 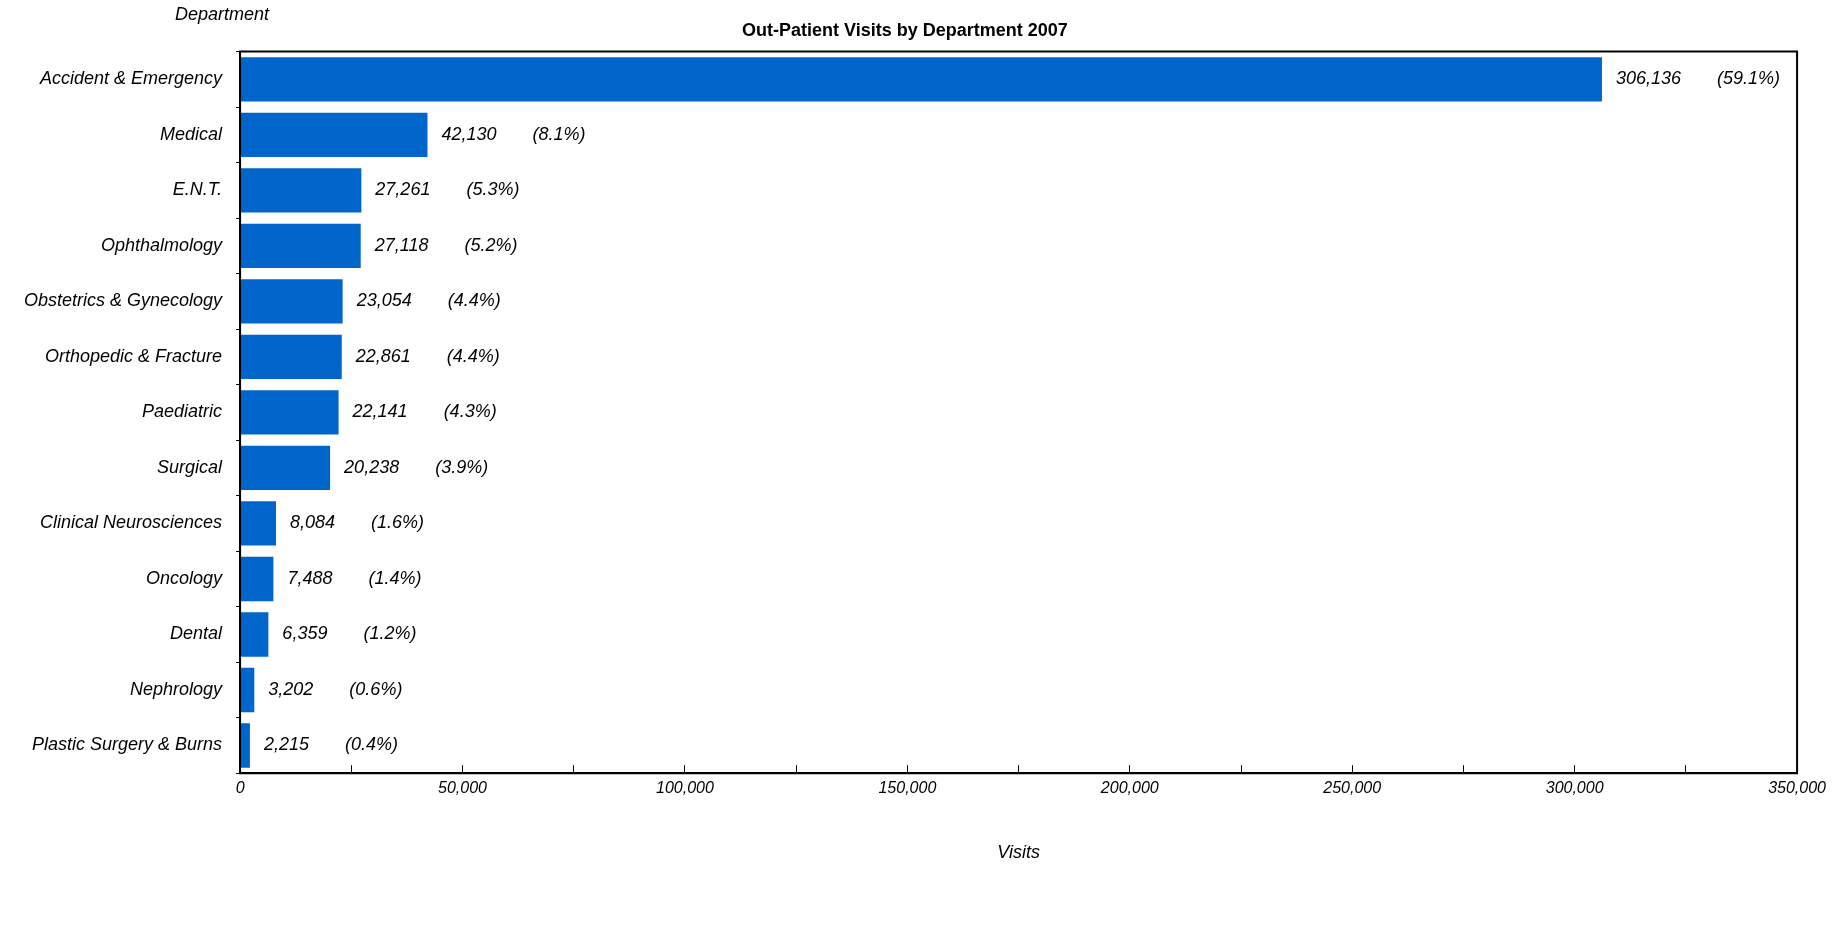 I want to click on y-tick-label: Dental, so click(x=197, y=633).